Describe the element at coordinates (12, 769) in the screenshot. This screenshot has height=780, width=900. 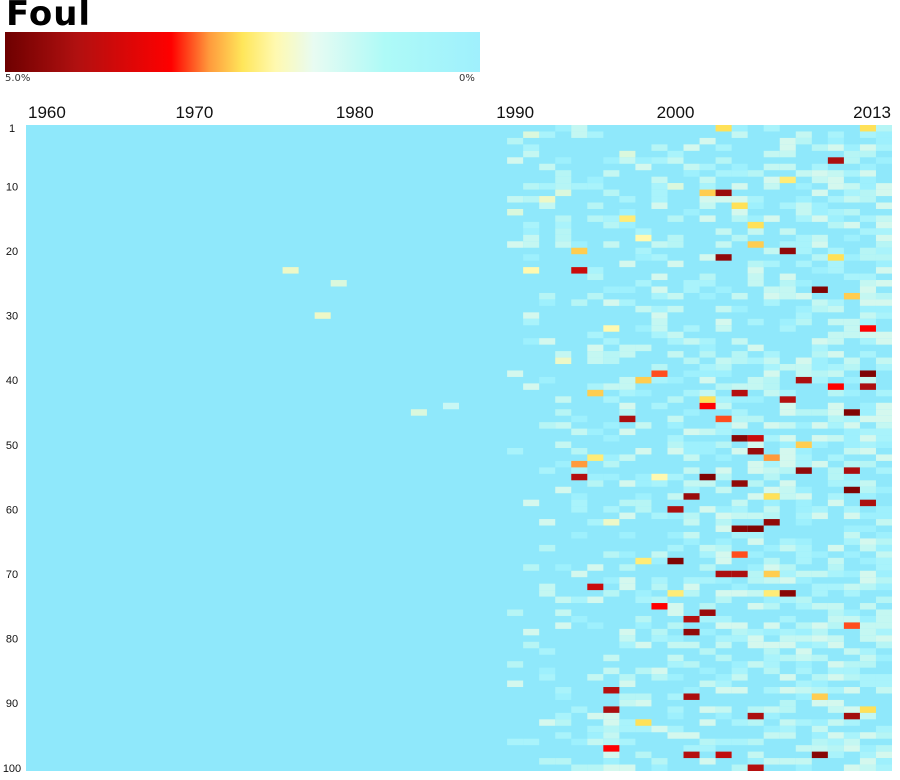
I see `rank-tick-label: 100` at that location.